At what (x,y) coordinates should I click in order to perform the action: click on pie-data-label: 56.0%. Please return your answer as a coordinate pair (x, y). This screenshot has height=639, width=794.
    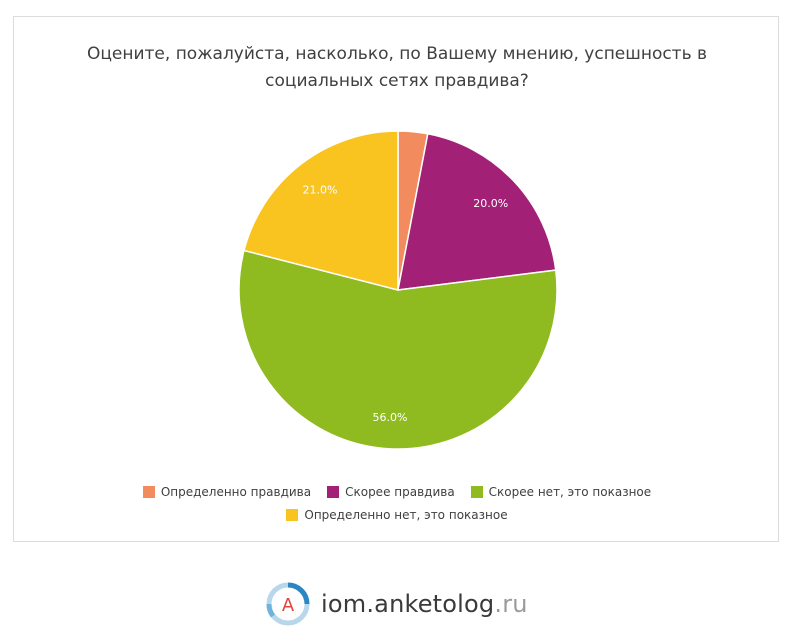
    Looking at the image, I should click on (390, 417).